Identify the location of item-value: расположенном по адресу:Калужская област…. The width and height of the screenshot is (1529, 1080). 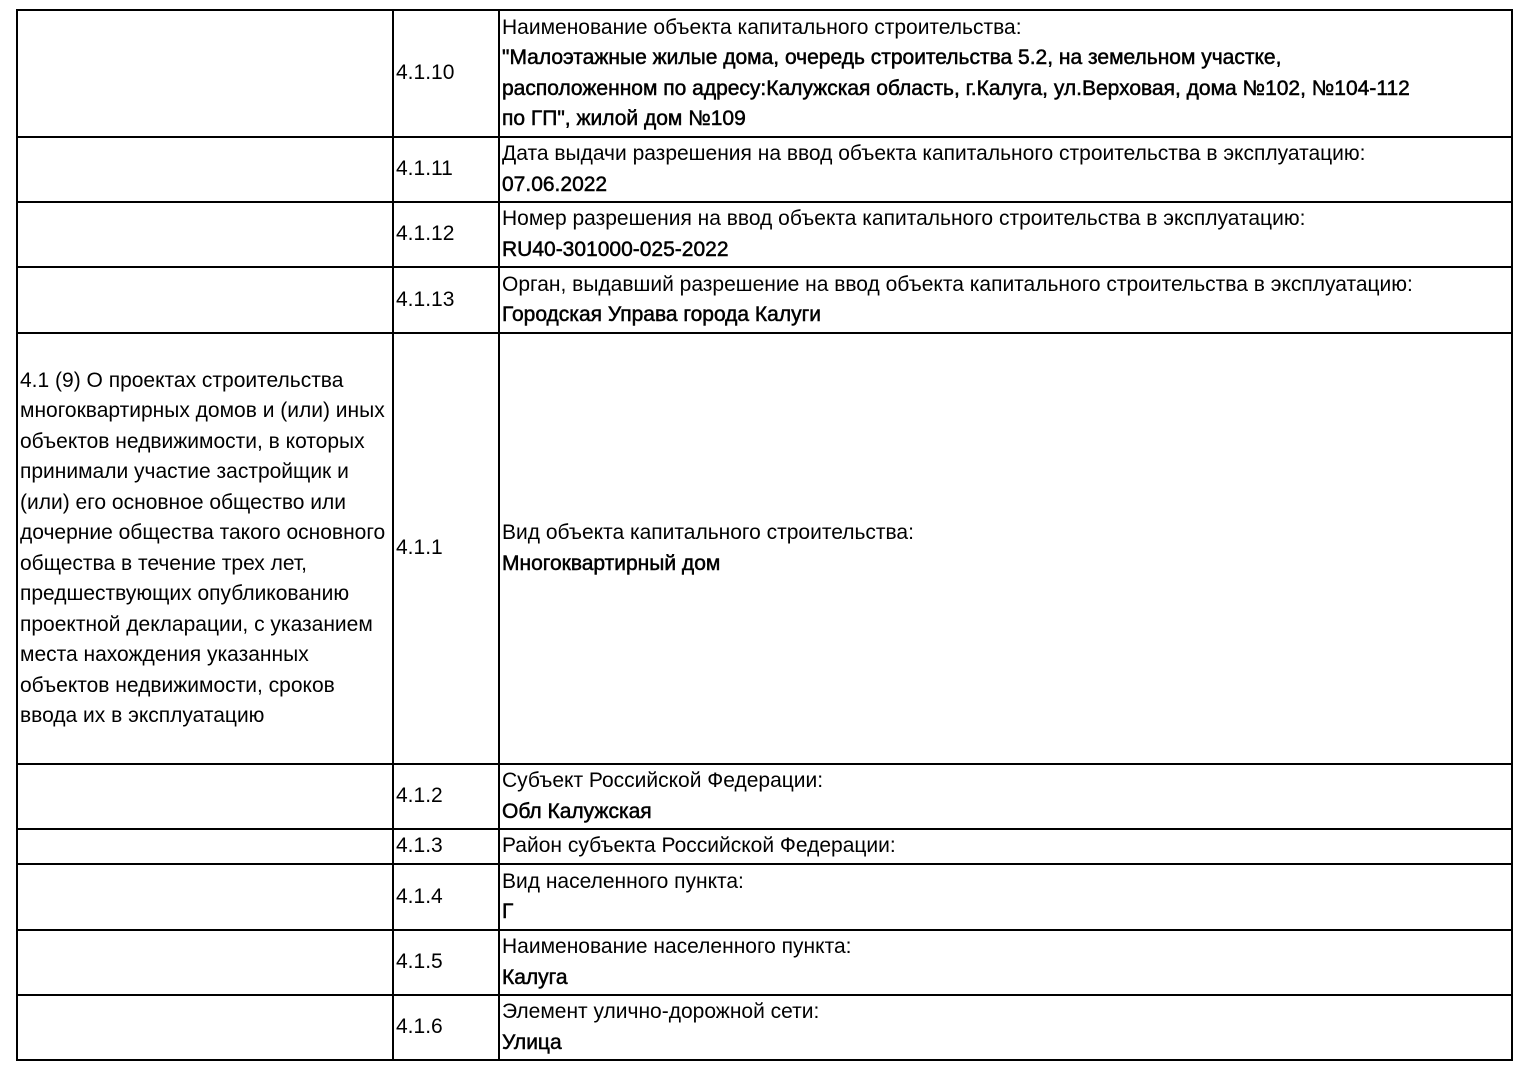
(956, 88).